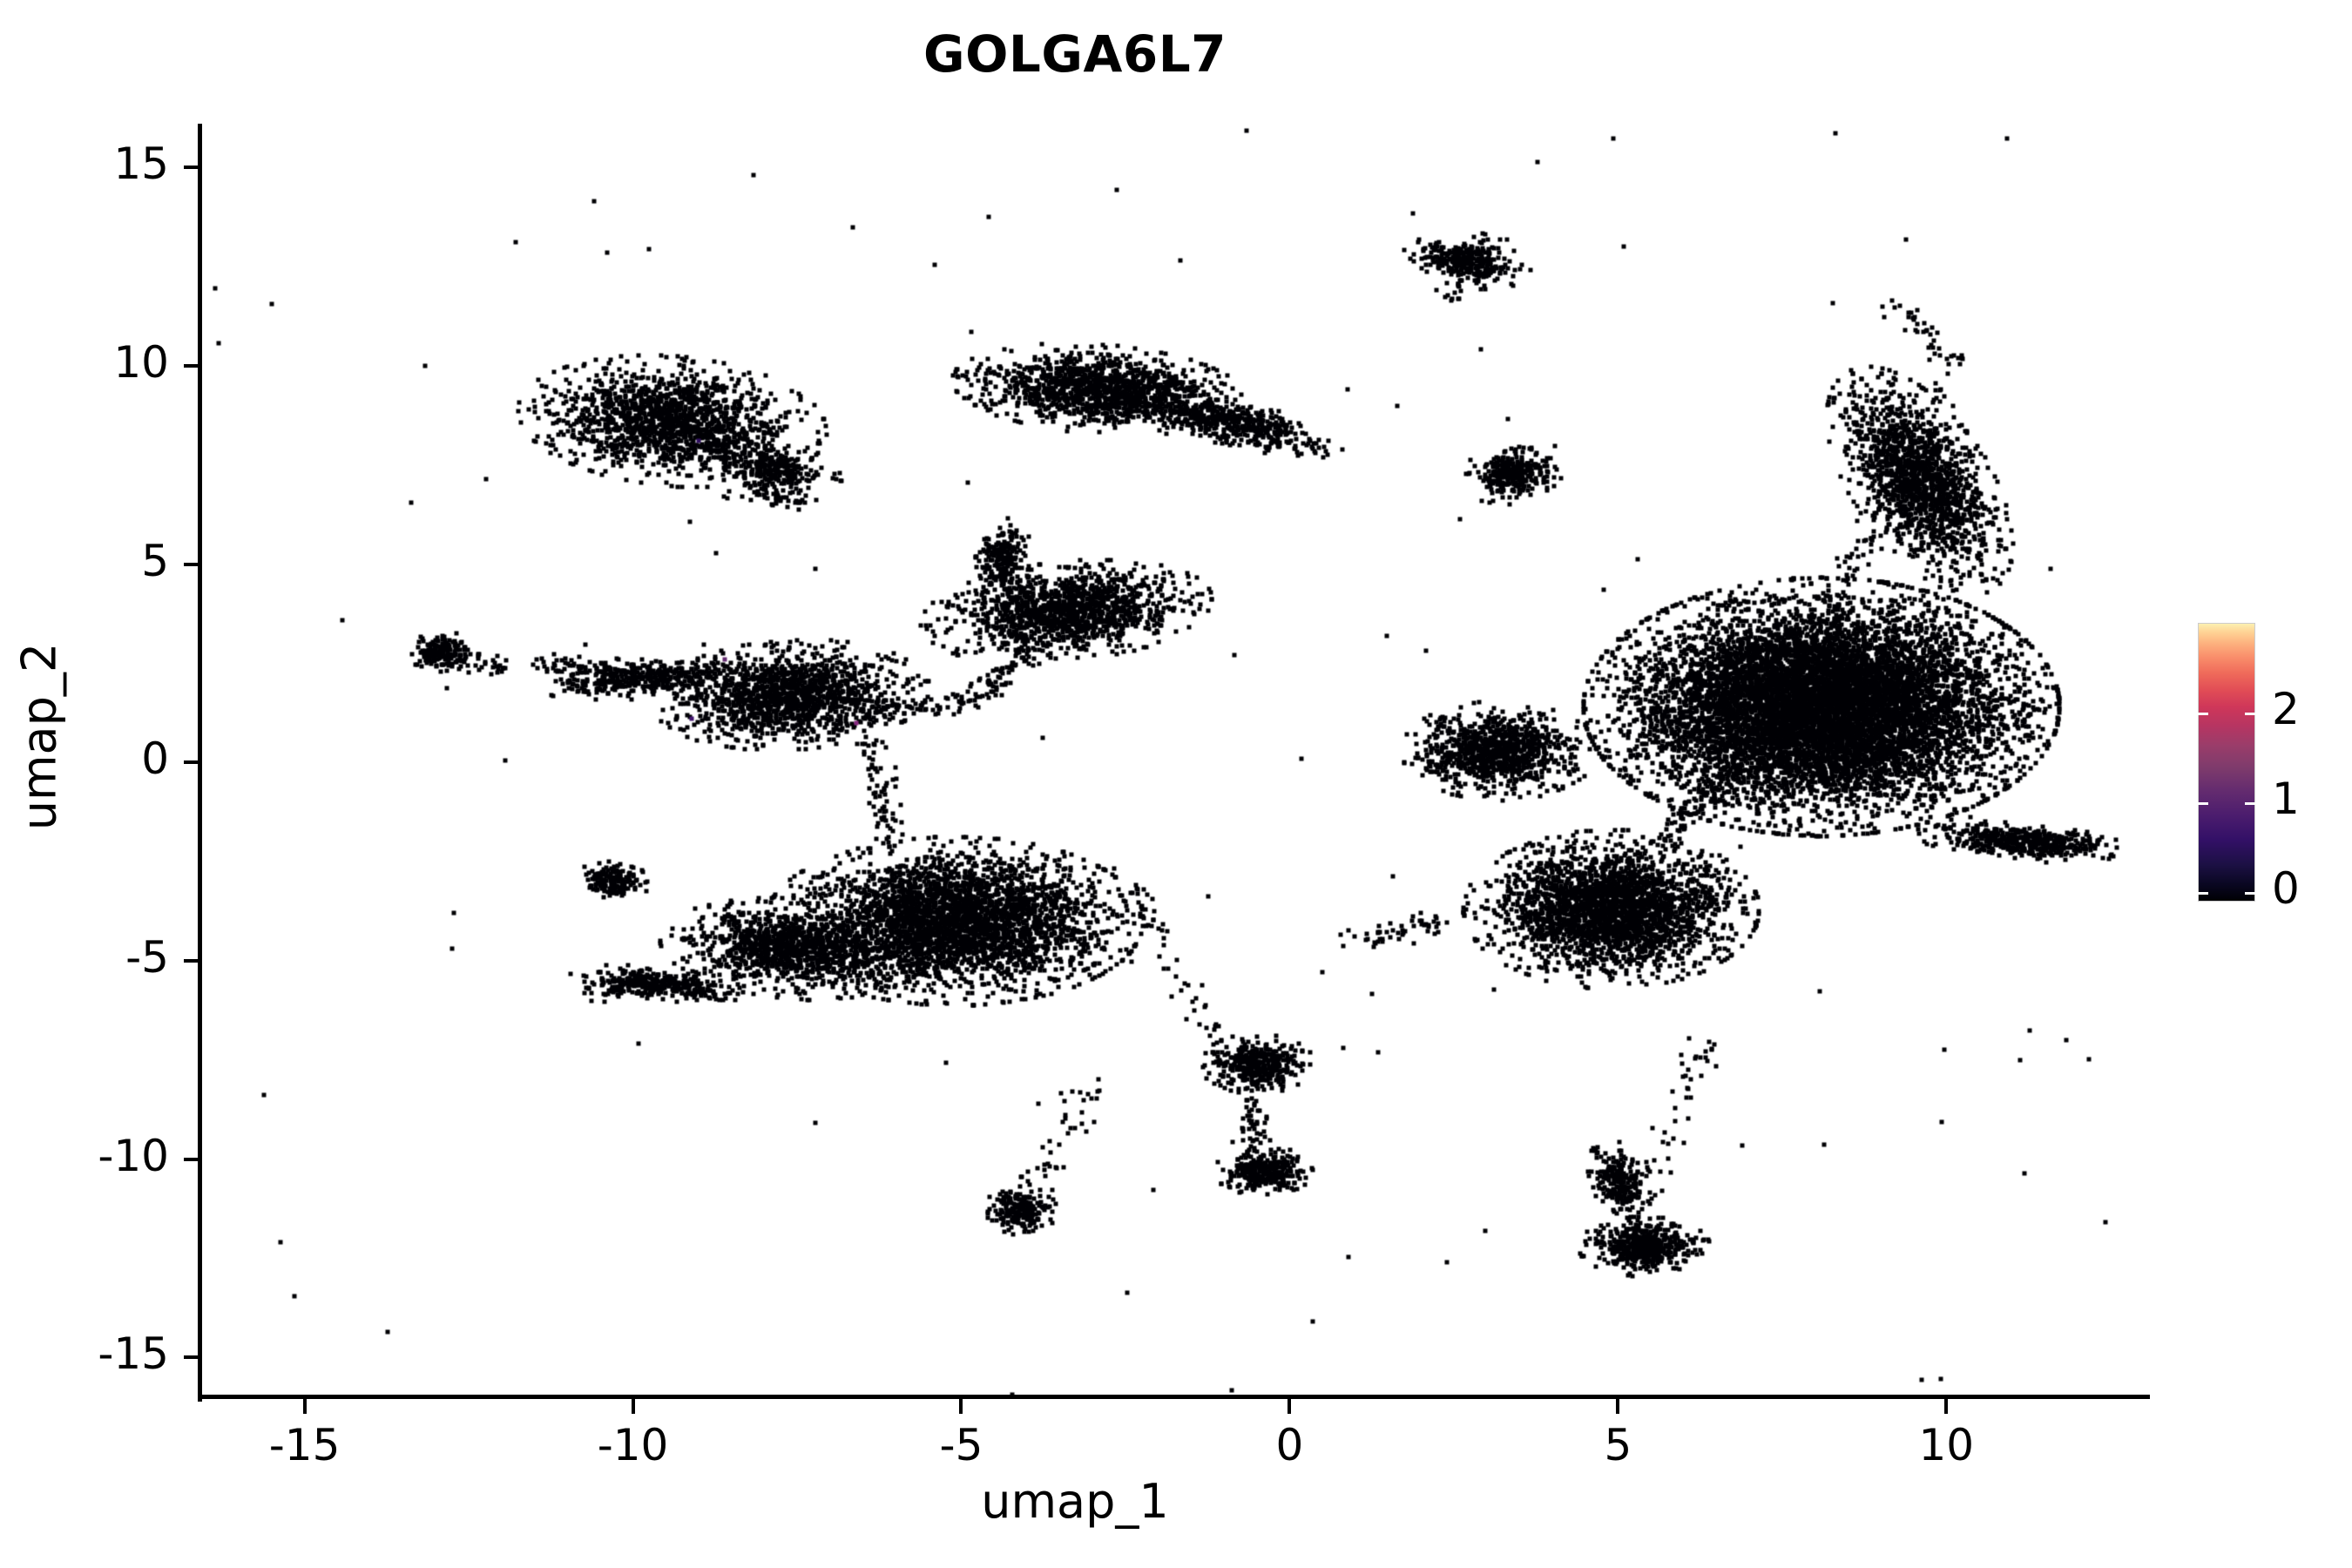  Describe the element at coordinates (2286, 709) in the screenshot. I see `colorbar-tick-label: 2` at that location.